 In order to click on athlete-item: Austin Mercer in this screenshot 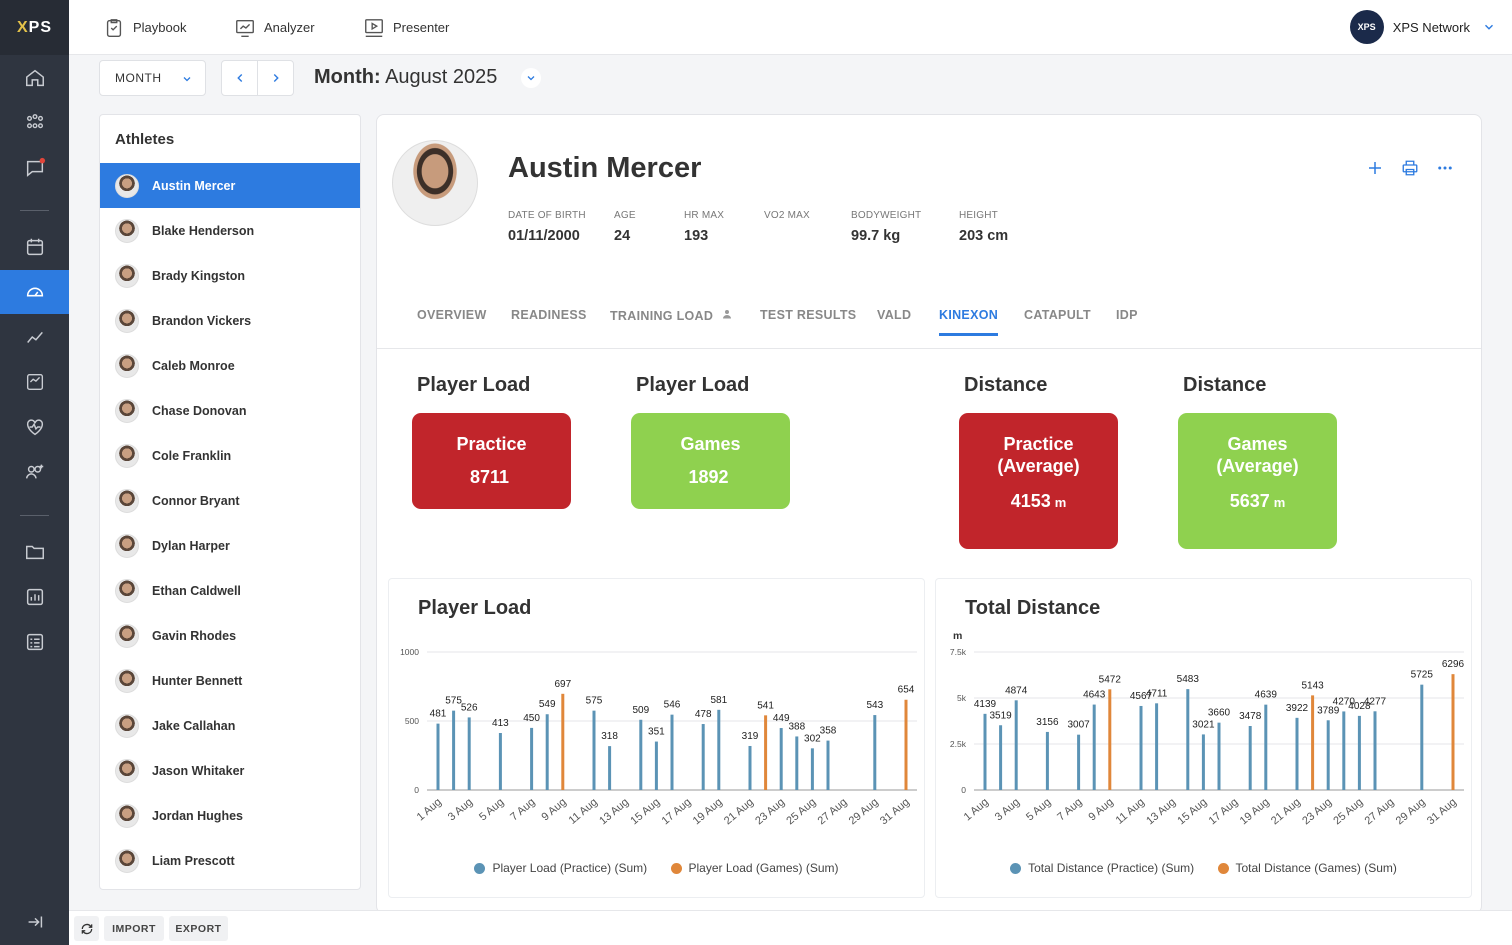, I will do `click(230, 185)`.